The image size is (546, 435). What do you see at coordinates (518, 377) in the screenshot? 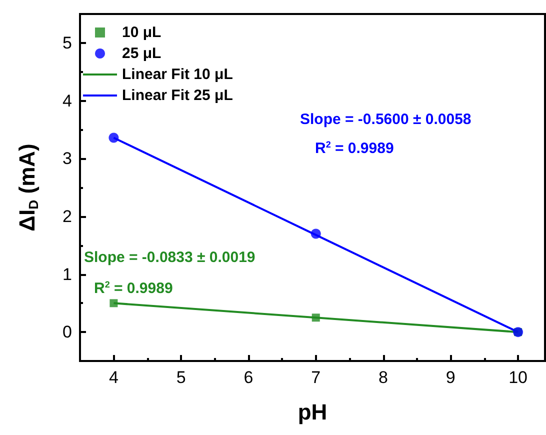
I see `x-tick-label: 10` at bounding box center [518, 377].